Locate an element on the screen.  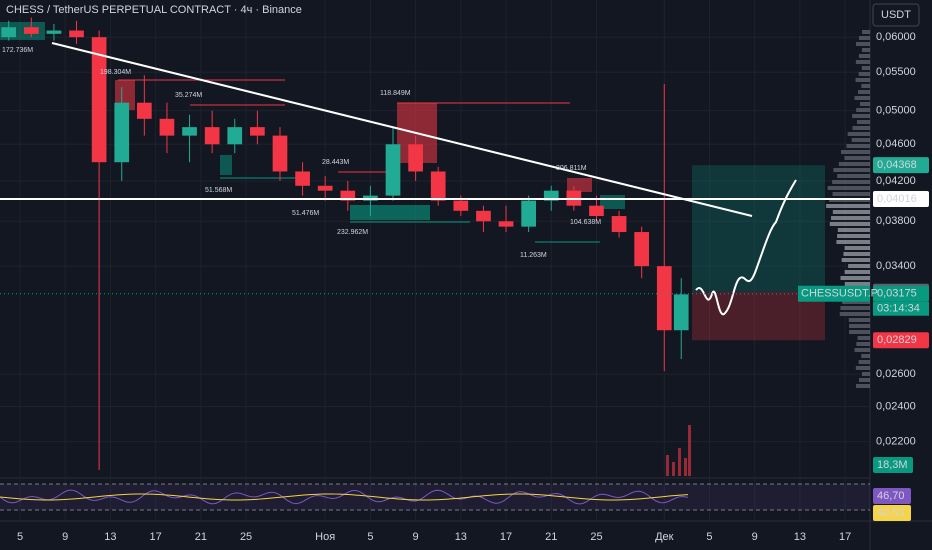
x-tick-label: 13 is located at coordinates (110, 537).